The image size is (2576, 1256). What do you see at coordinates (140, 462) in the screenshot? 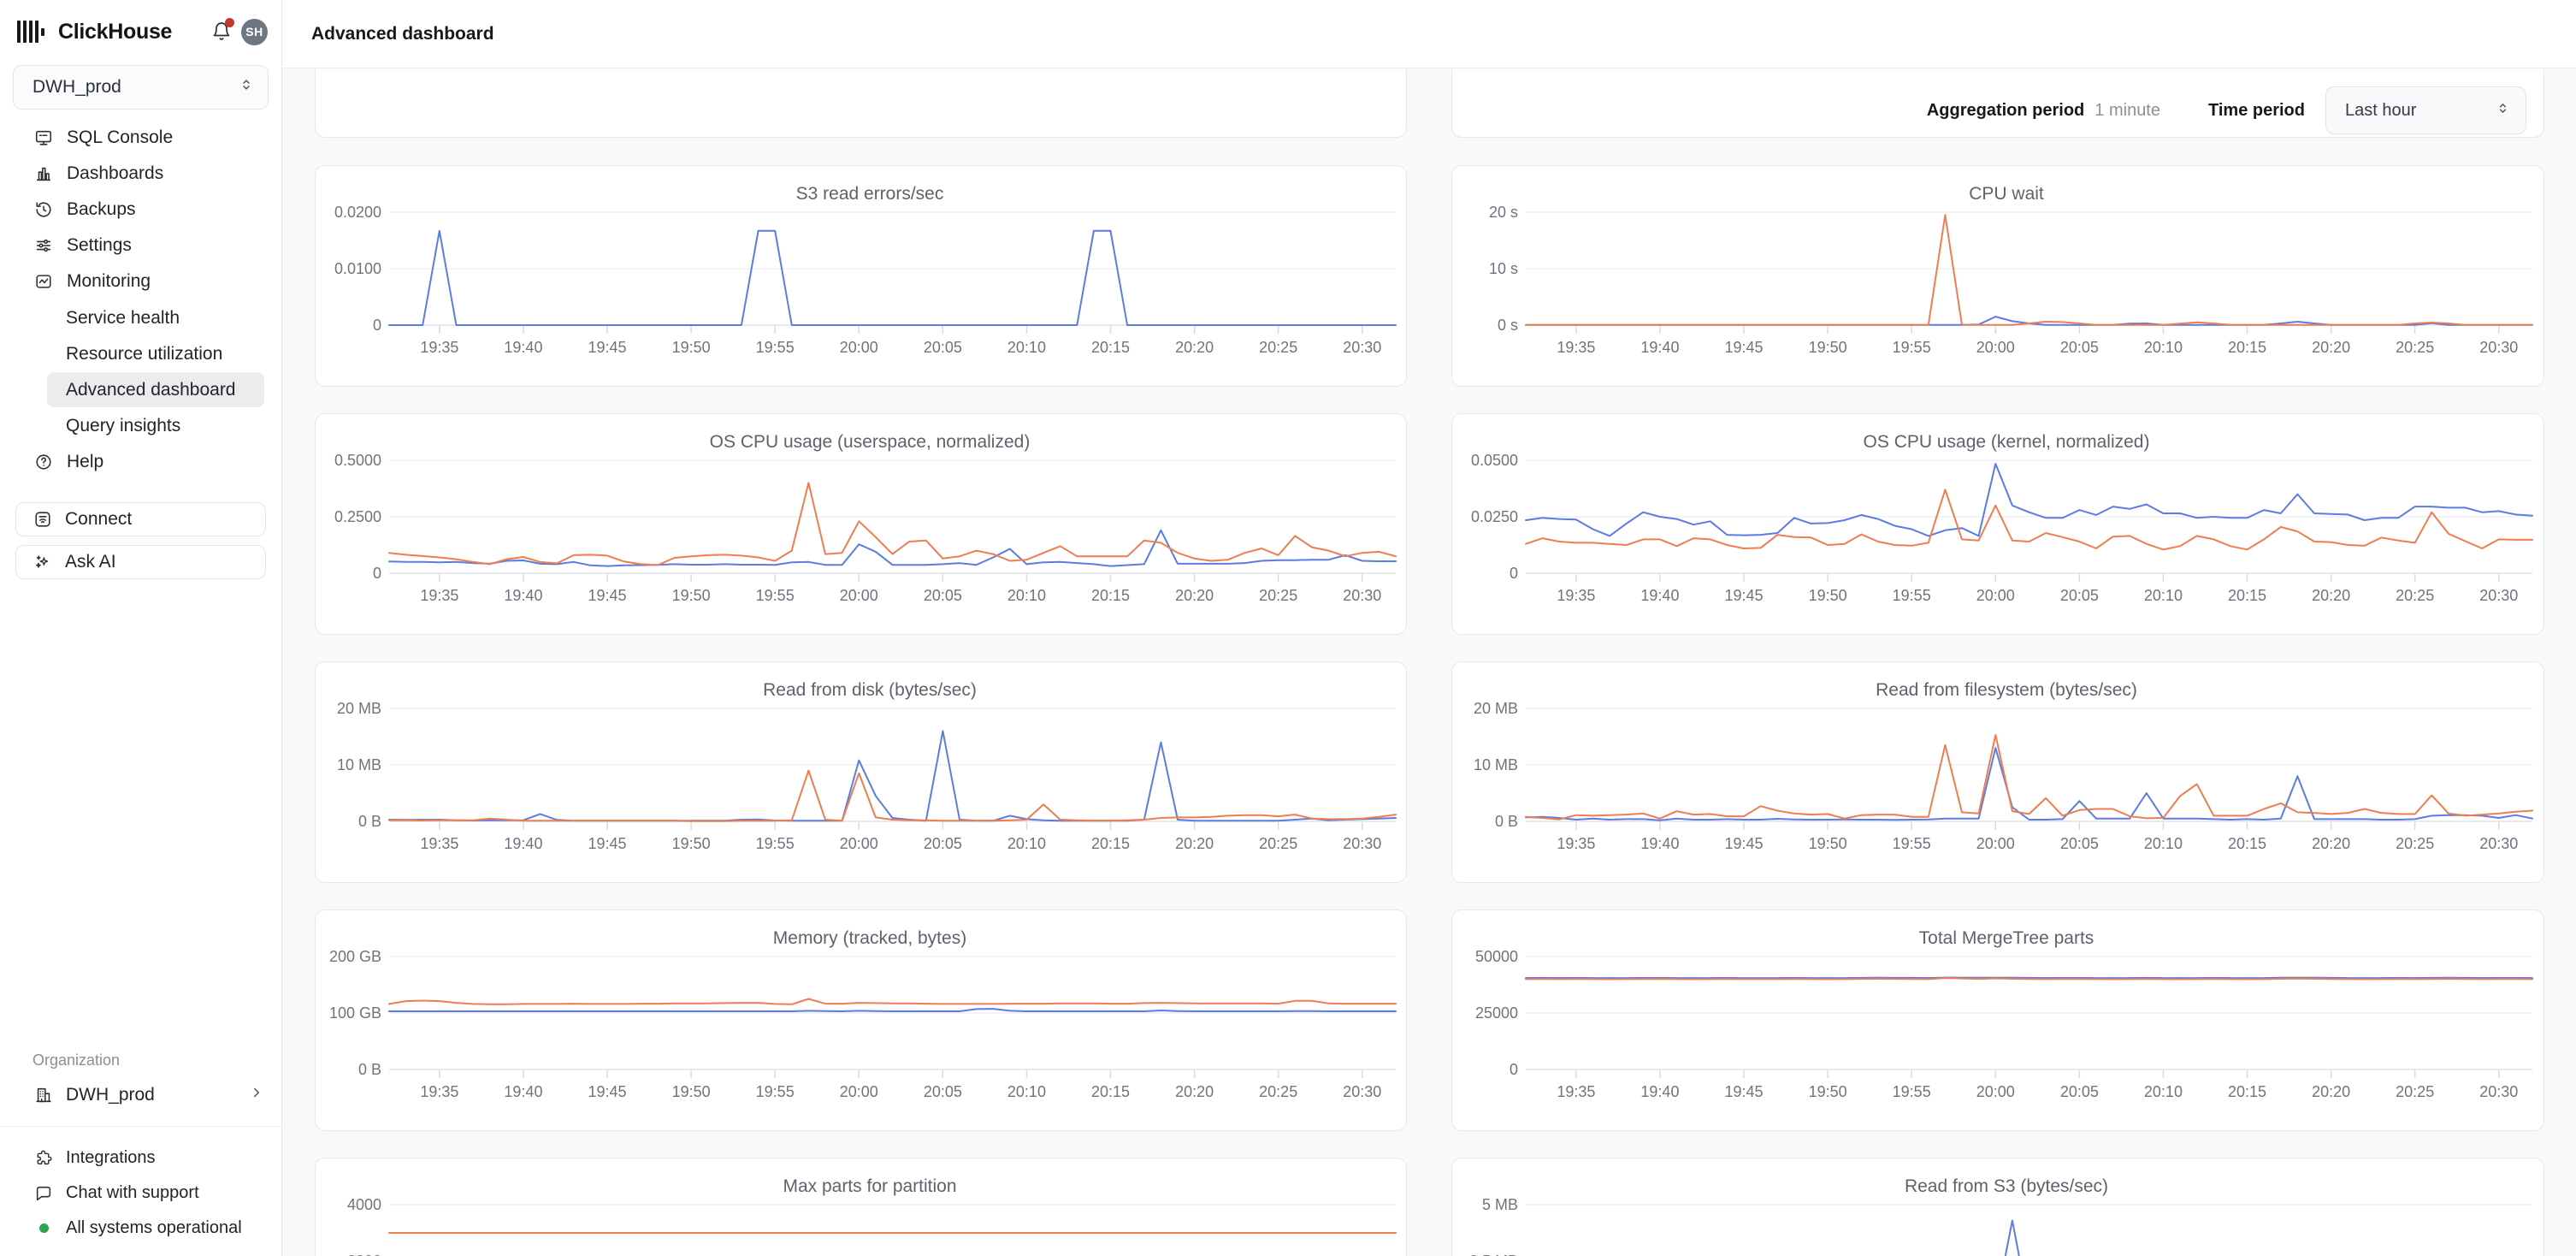
I see `sidebar-item-help: Help` at bounding box center [140, 462].